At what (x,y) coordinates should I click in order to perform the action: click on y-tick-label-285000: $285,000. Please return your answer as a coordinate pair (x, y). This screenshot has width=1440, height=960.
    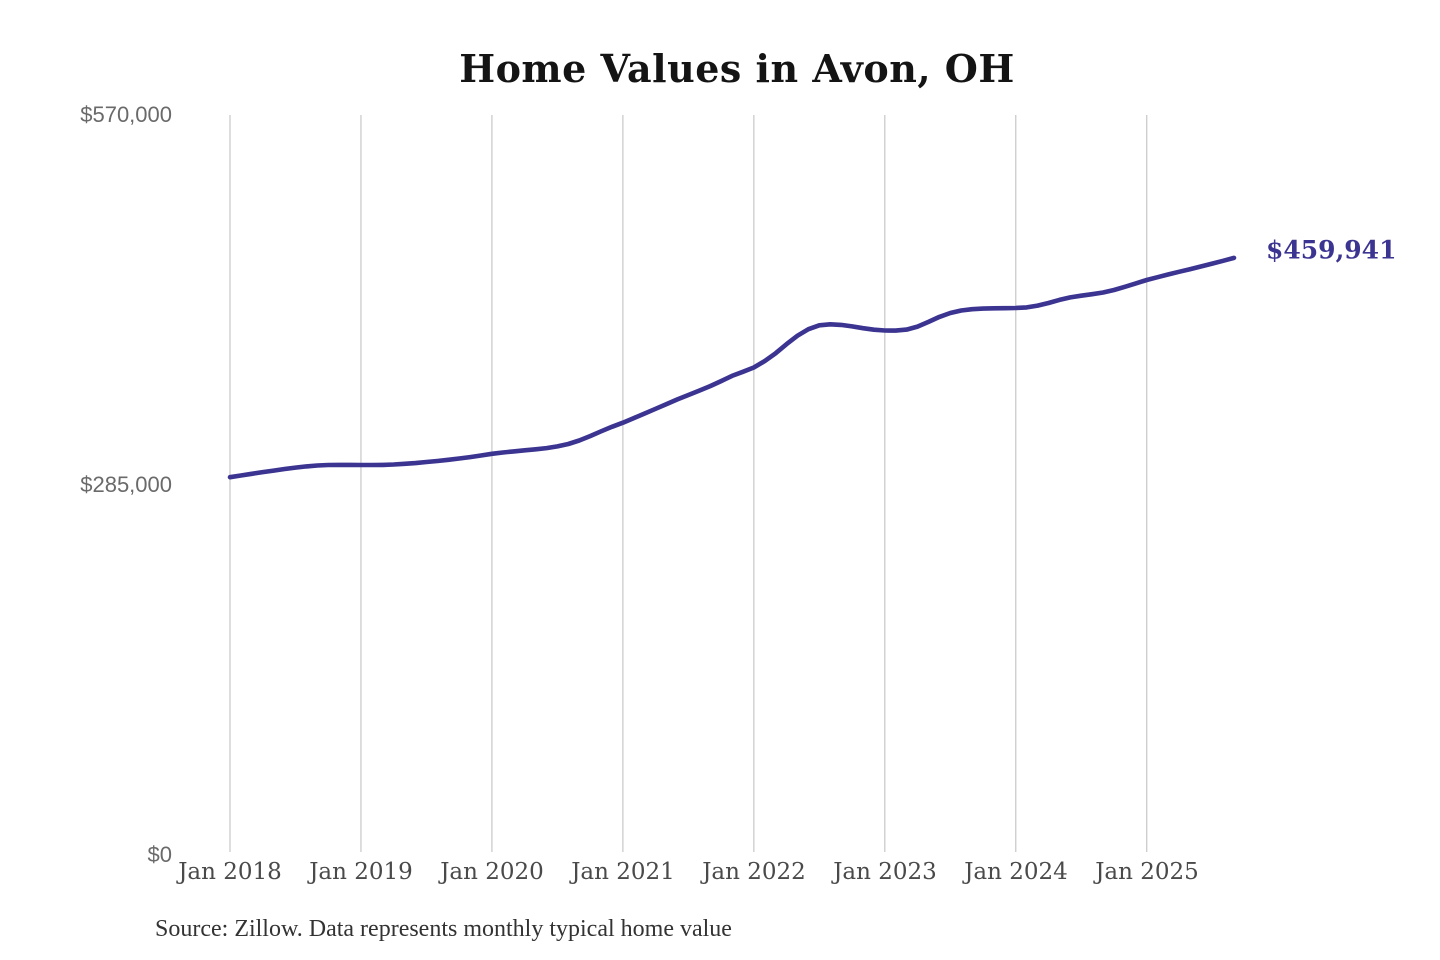
    Looking at the image, I should click on (126, 484).